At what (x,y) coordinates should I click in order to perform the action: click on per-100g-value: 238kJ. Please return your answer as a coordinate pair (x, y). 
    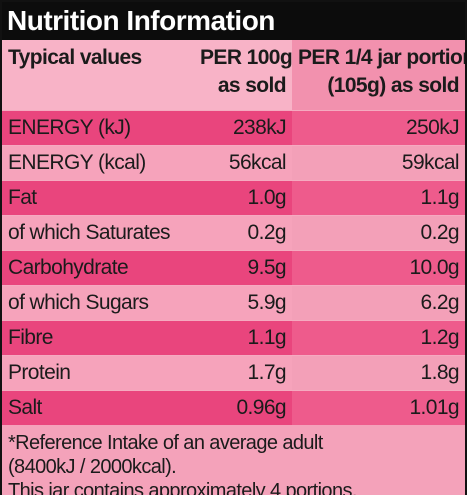
    Looking at the image, I should click on (243, 128).